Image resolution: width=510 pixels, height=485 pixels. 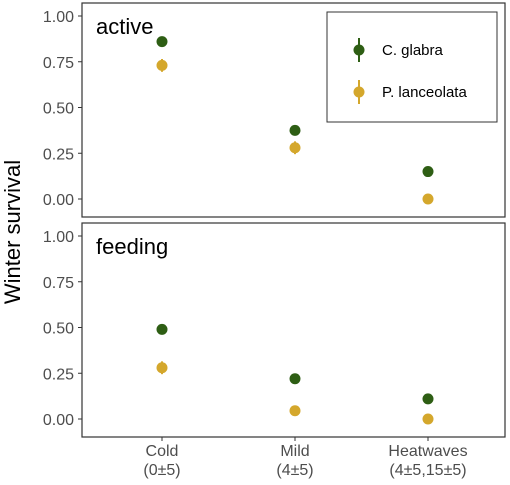 I want to click on x-tick-label: (4±5), so click(x=294, y=470).